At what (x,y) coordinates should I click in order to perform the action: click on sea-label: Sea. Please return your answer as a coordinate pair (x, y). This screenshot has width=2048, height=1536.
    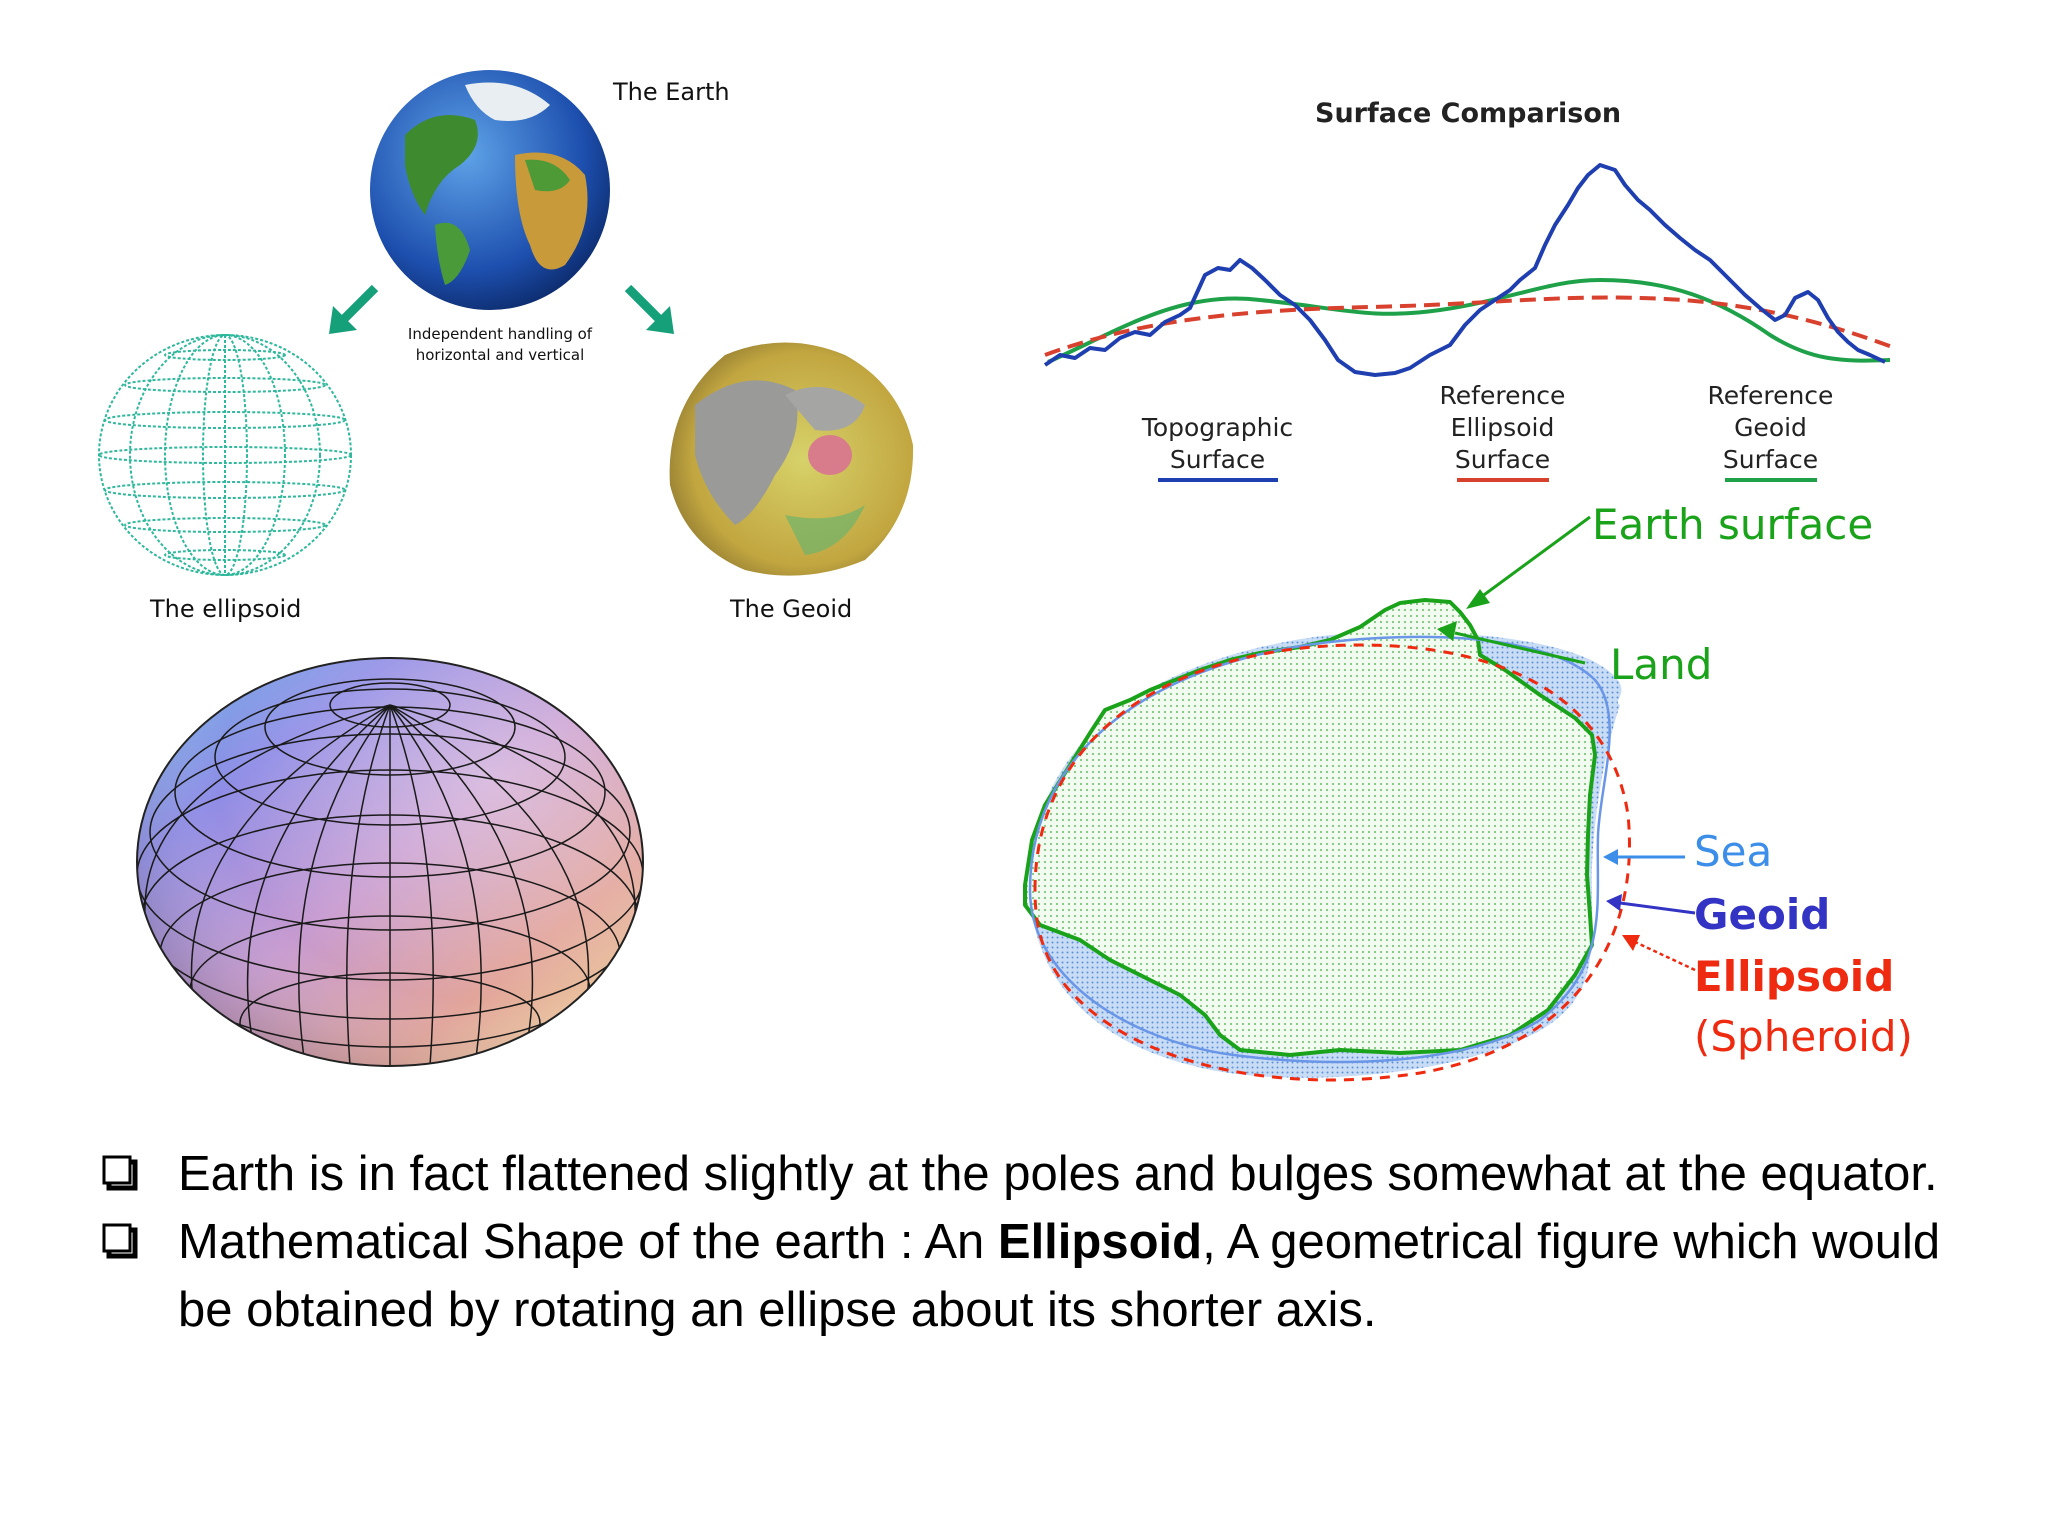
    Looking at the image, I should click on (1733, 851).